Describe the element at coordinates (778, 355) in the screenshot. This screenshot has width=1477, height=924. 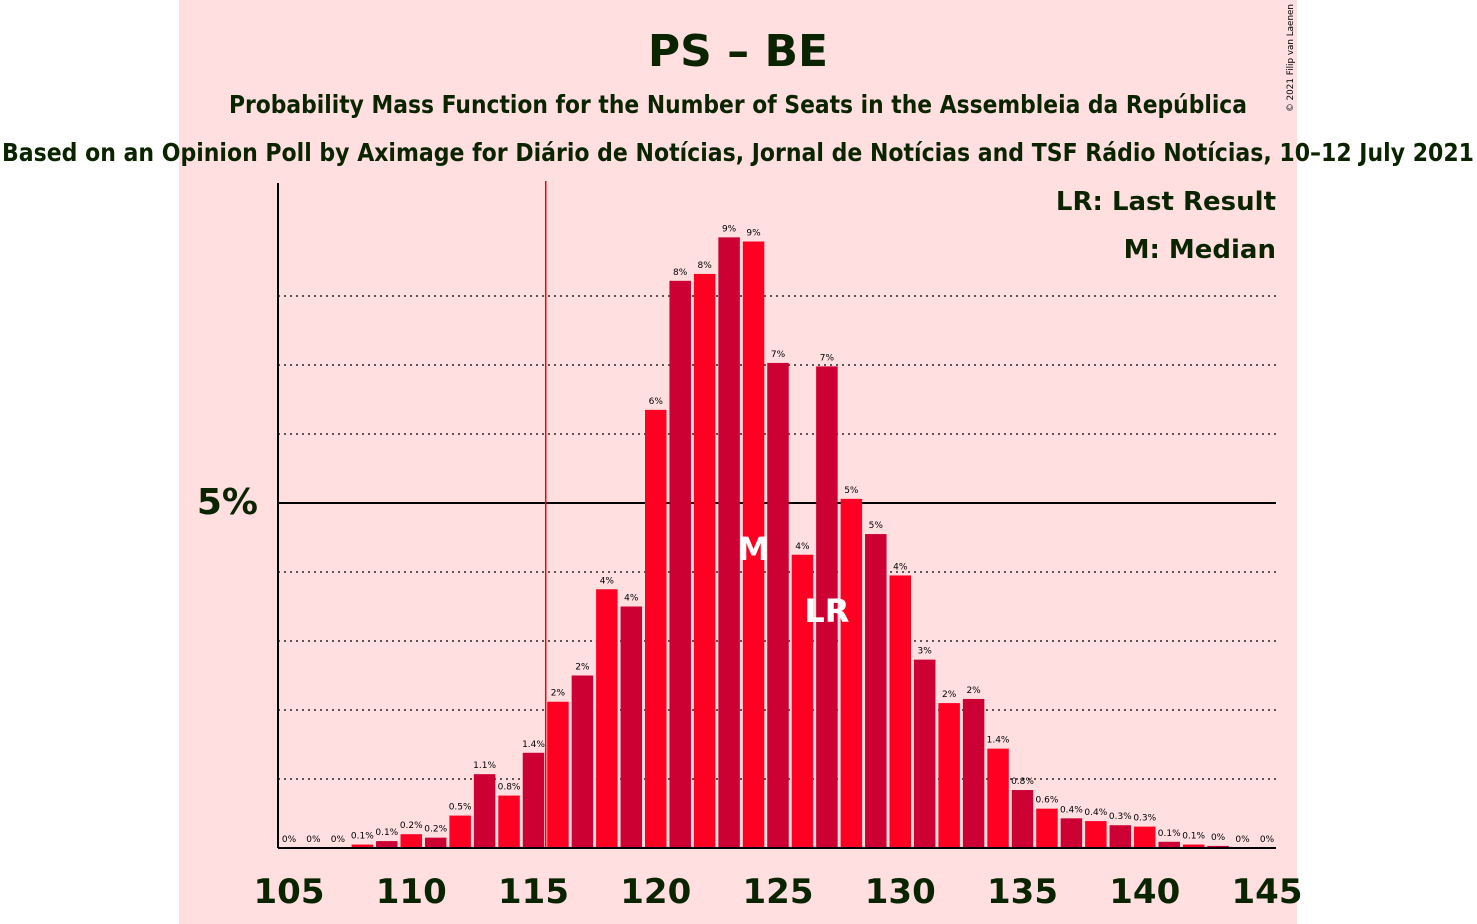
I see `bar-label-125: 7%` at that location.